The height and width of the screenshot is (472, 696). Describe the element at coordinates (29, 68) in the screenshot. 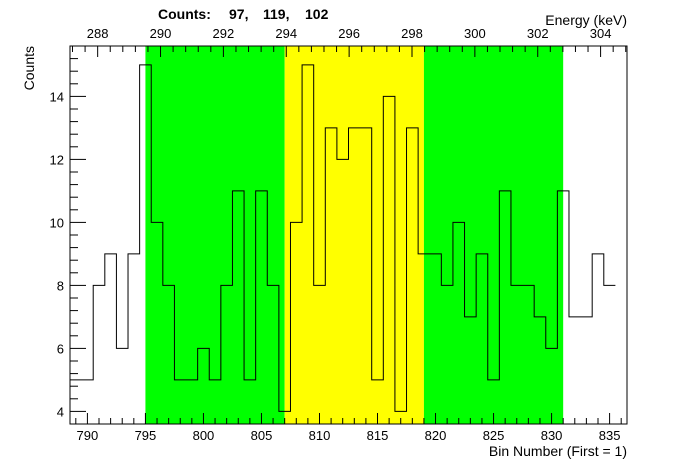

I see `y-axis-title: Counts` at that location.